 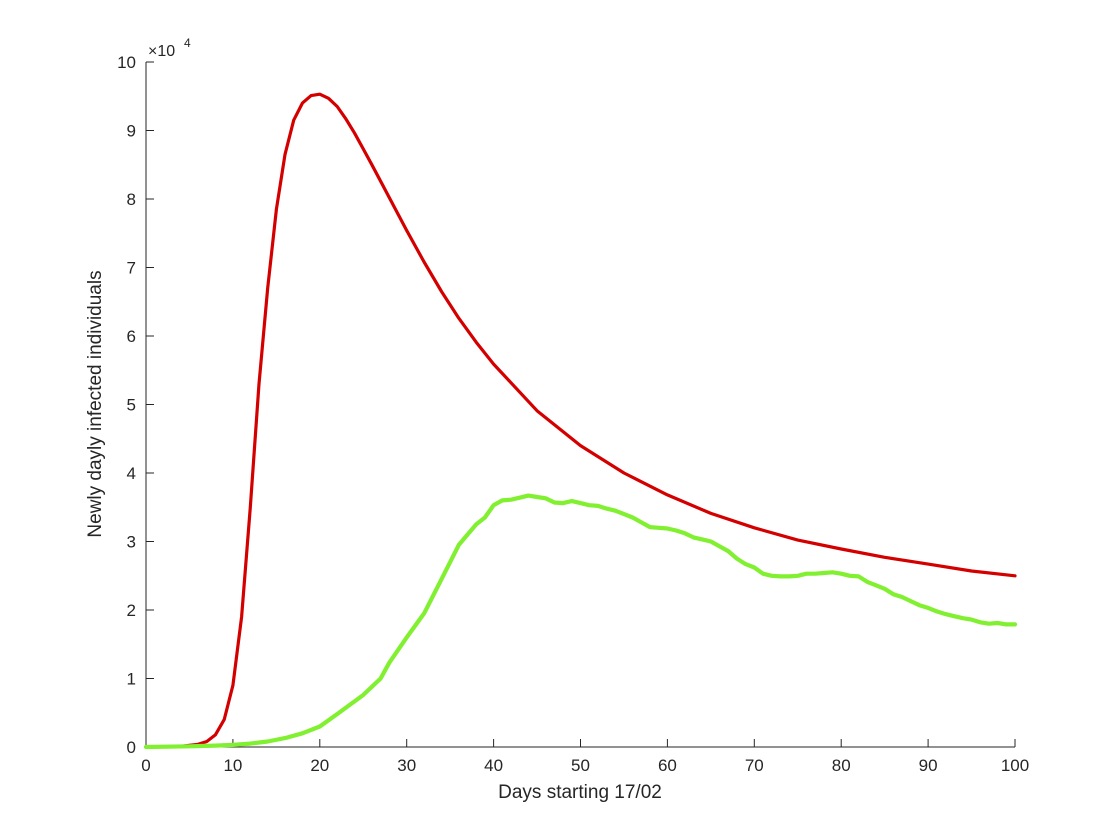 I want to click on x-tick-label: 50, so click(x=580, y=765).